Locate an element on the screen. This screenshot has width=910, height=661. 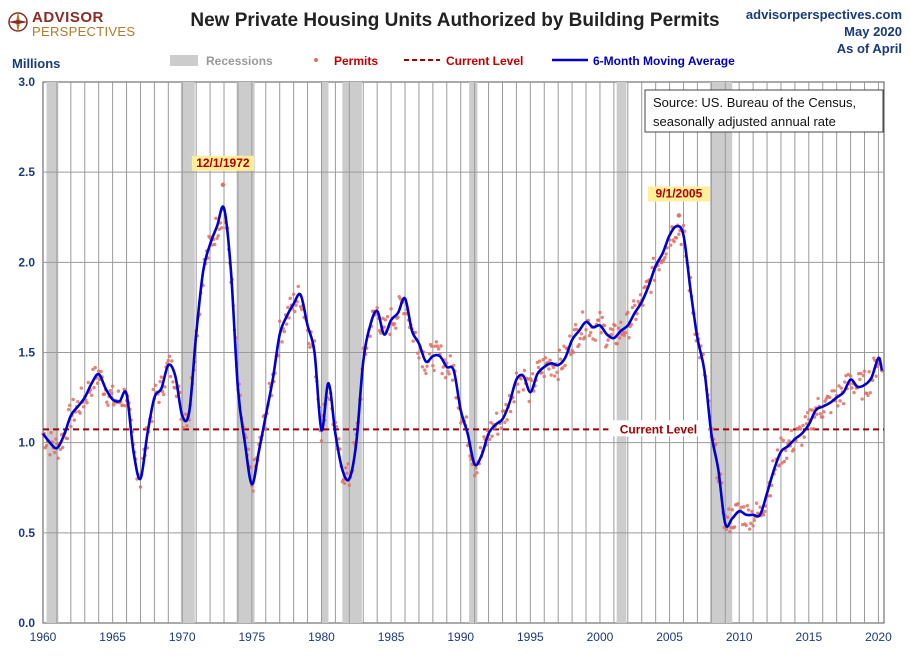
y-tick-label: 0.5 is located at coordinates (26, 533).